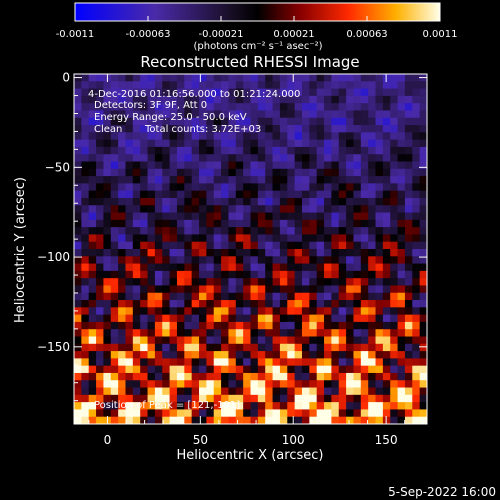 The width and height of the screenshot is (500, 500). What do you see at coordinates (249, 62) in the screenshot?
I see `chart-title: Reconstructed RHESSI Image` at bounding box center [249, 62].